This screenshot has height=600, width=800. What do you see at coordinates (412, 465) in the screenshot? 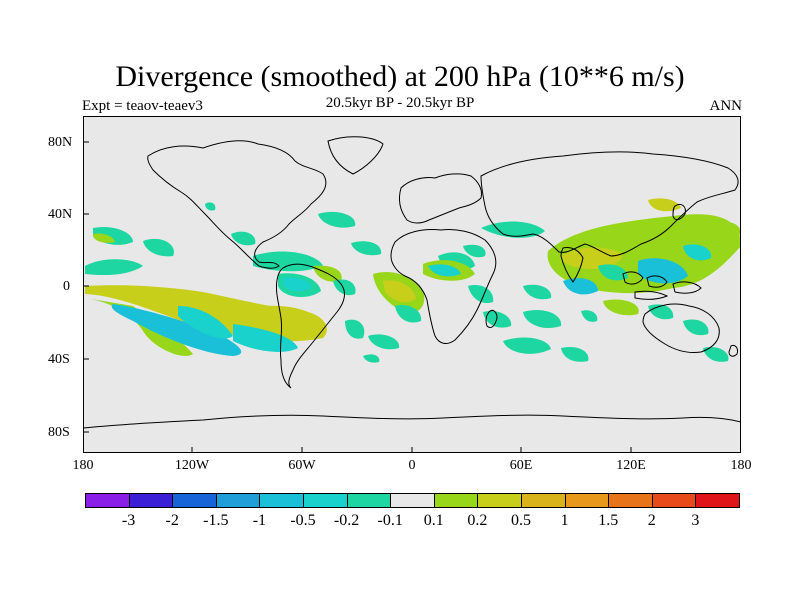
I see `lon-label-0: 0` at bounding box center [412, 465].